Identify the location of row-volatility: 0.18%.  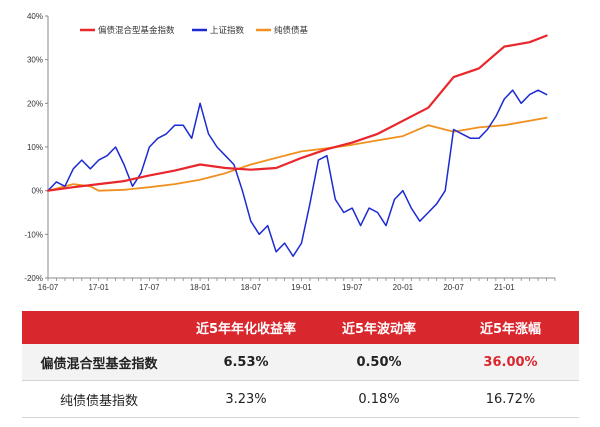
(379, 399).